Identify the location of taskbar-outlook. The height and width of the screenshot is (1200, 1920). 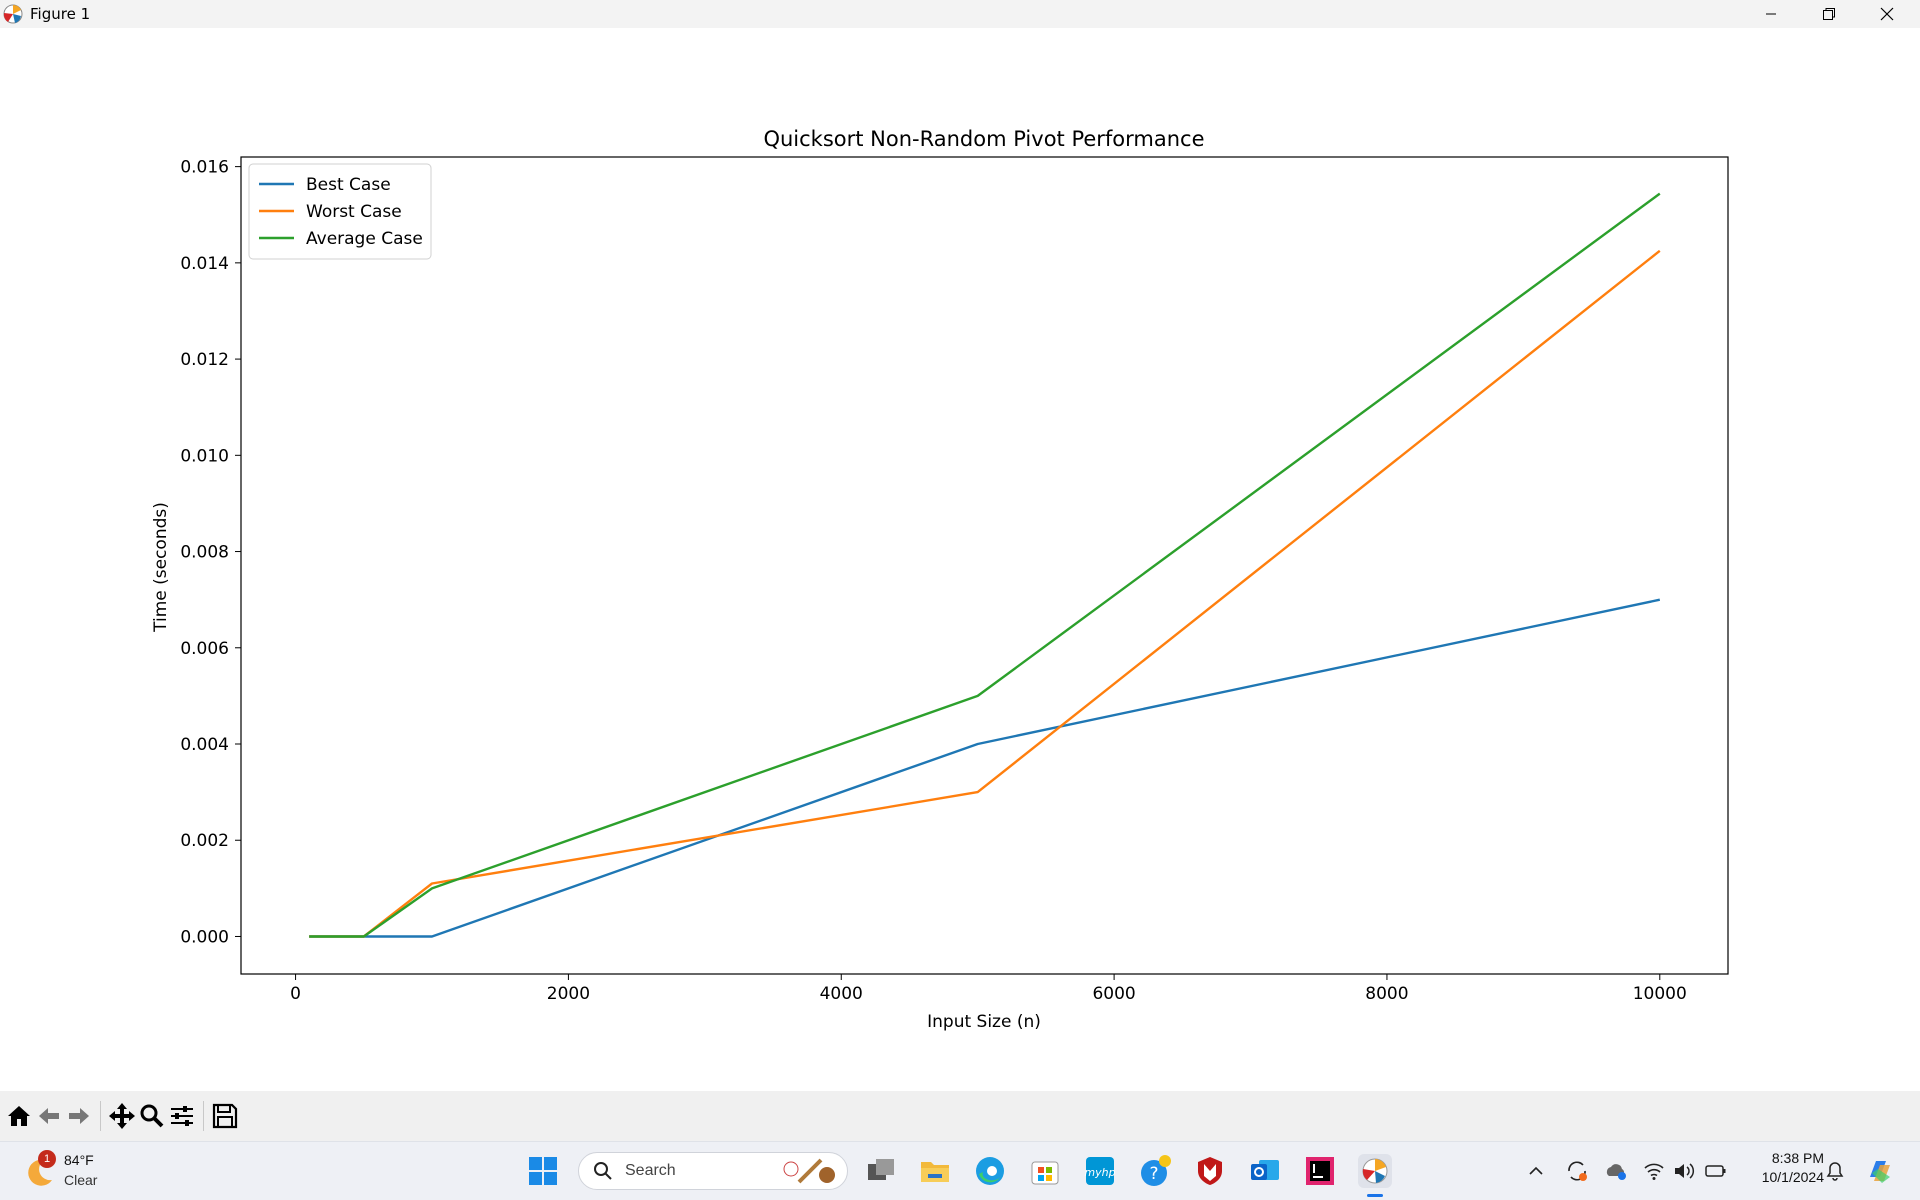
(1265, 1171).